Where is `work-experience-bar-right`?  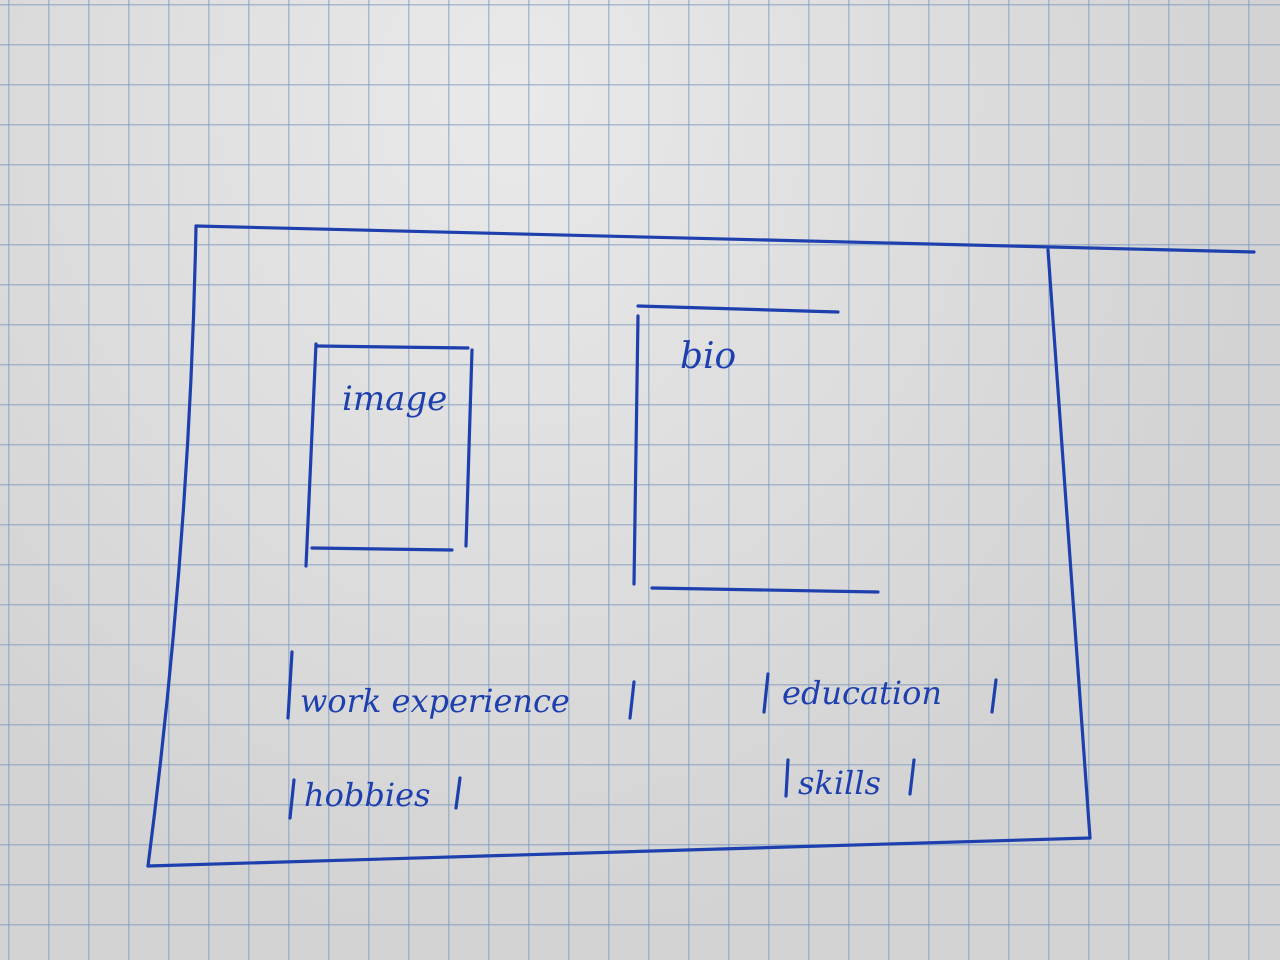 work-experience-bar-right is located at coordinates (632, 700).